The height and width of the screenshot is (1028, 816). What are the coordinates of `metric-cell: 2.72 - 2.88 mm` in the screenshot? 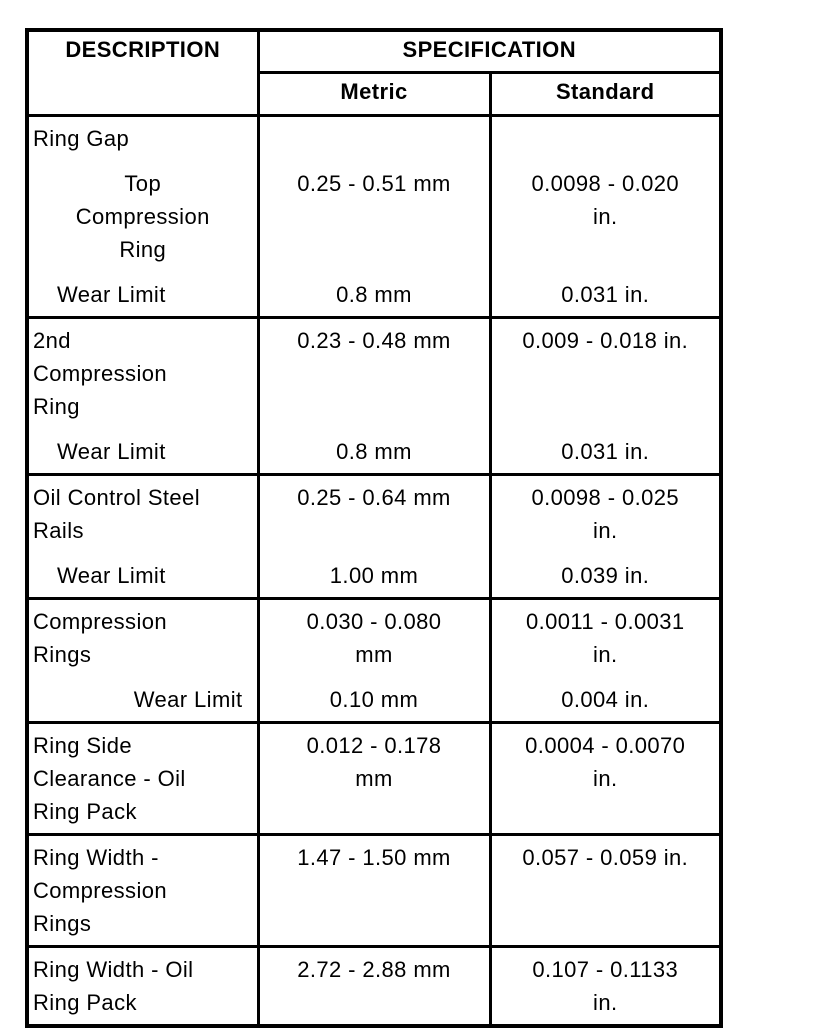 It's located at (374, 985).